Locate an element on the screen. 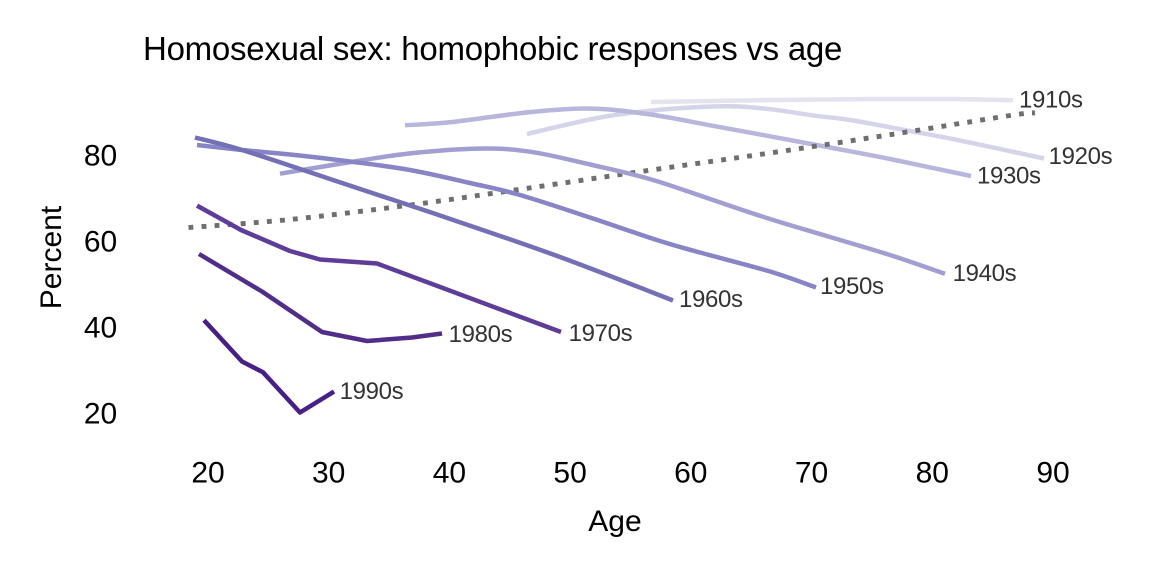  svg-text: 1930s is located at coordinates (1009, 176).